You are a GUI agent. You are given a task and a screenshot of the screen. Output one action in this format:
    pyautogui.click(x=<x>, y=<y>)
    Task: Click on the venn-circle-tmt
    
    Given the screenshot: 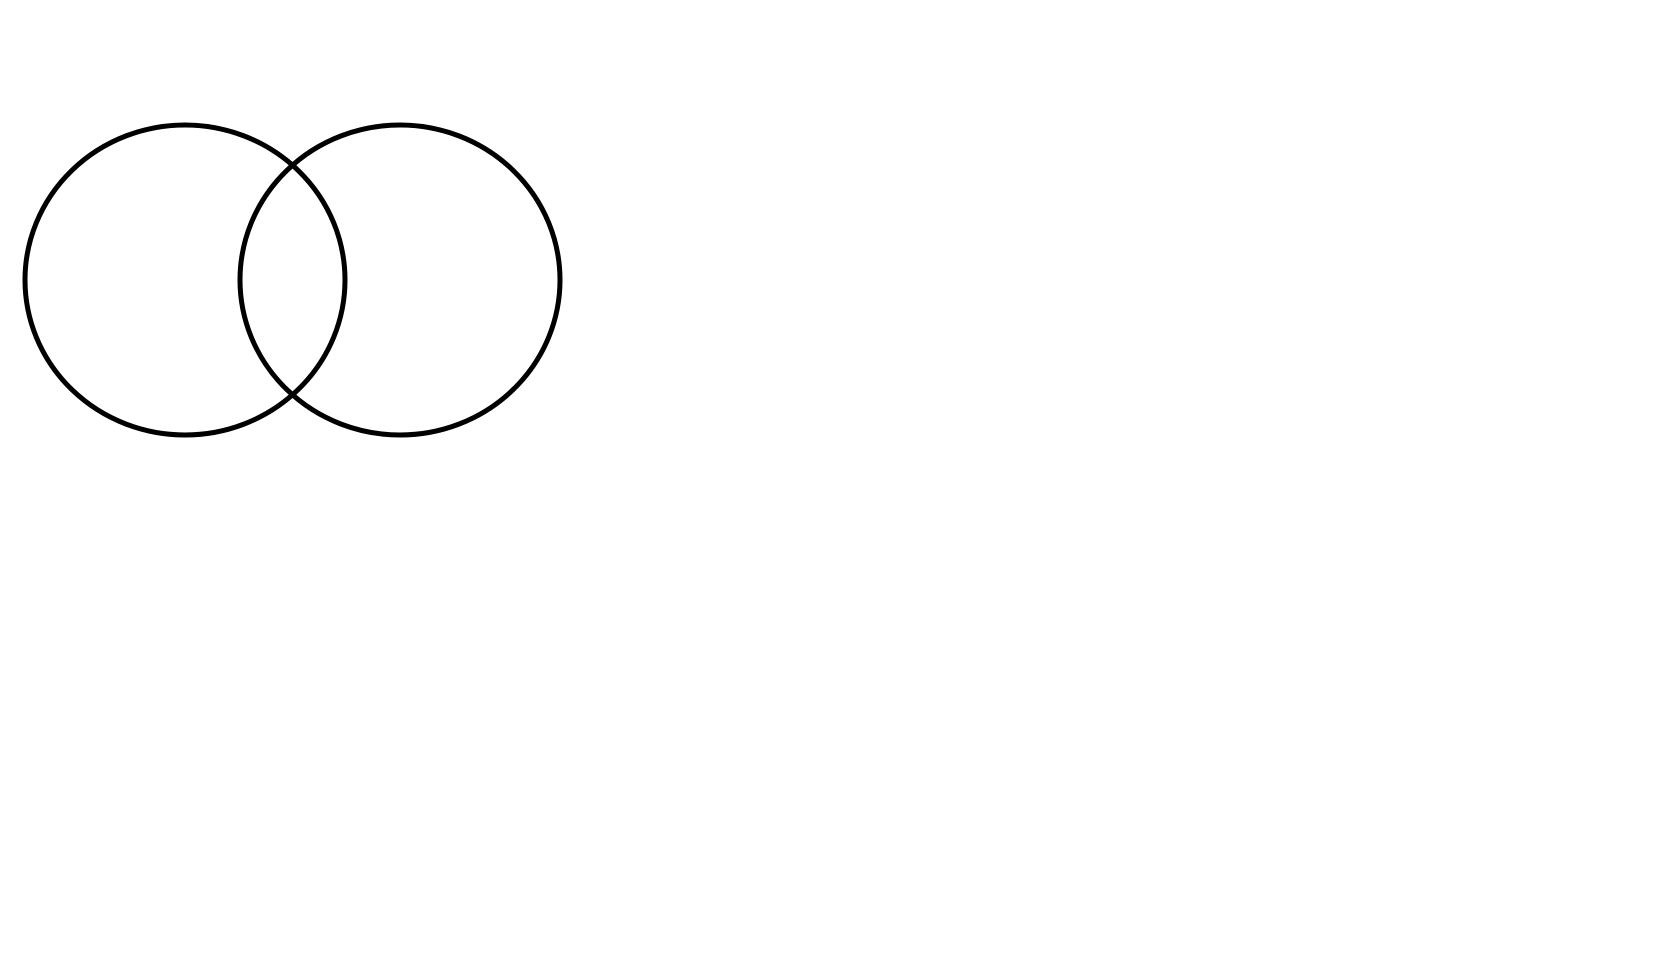 What is the action you would take?
    pyautogui.click(x=185, y=280)
    